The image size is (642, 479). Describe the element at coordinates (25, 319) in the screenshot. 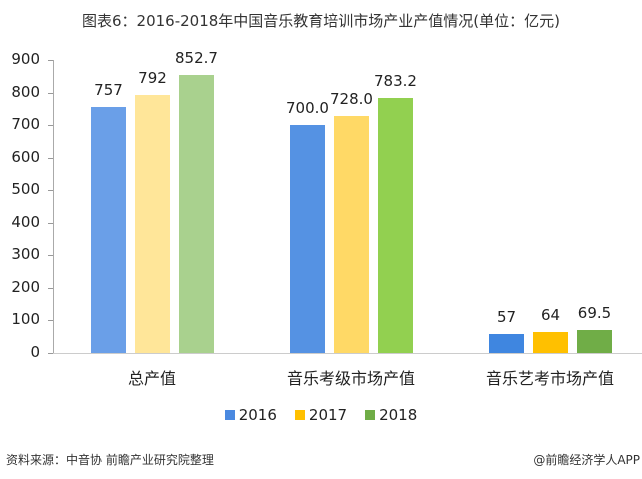

I see `y-tick-label: 100` at that location.